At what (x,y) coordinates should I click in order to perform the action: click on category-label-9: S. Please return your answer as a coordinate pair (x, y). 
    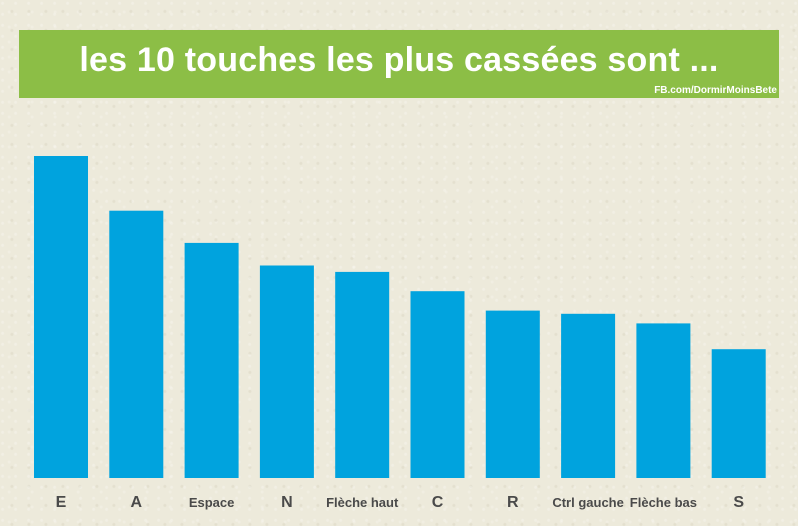
    Looking at the image, I should click on (738, 502).